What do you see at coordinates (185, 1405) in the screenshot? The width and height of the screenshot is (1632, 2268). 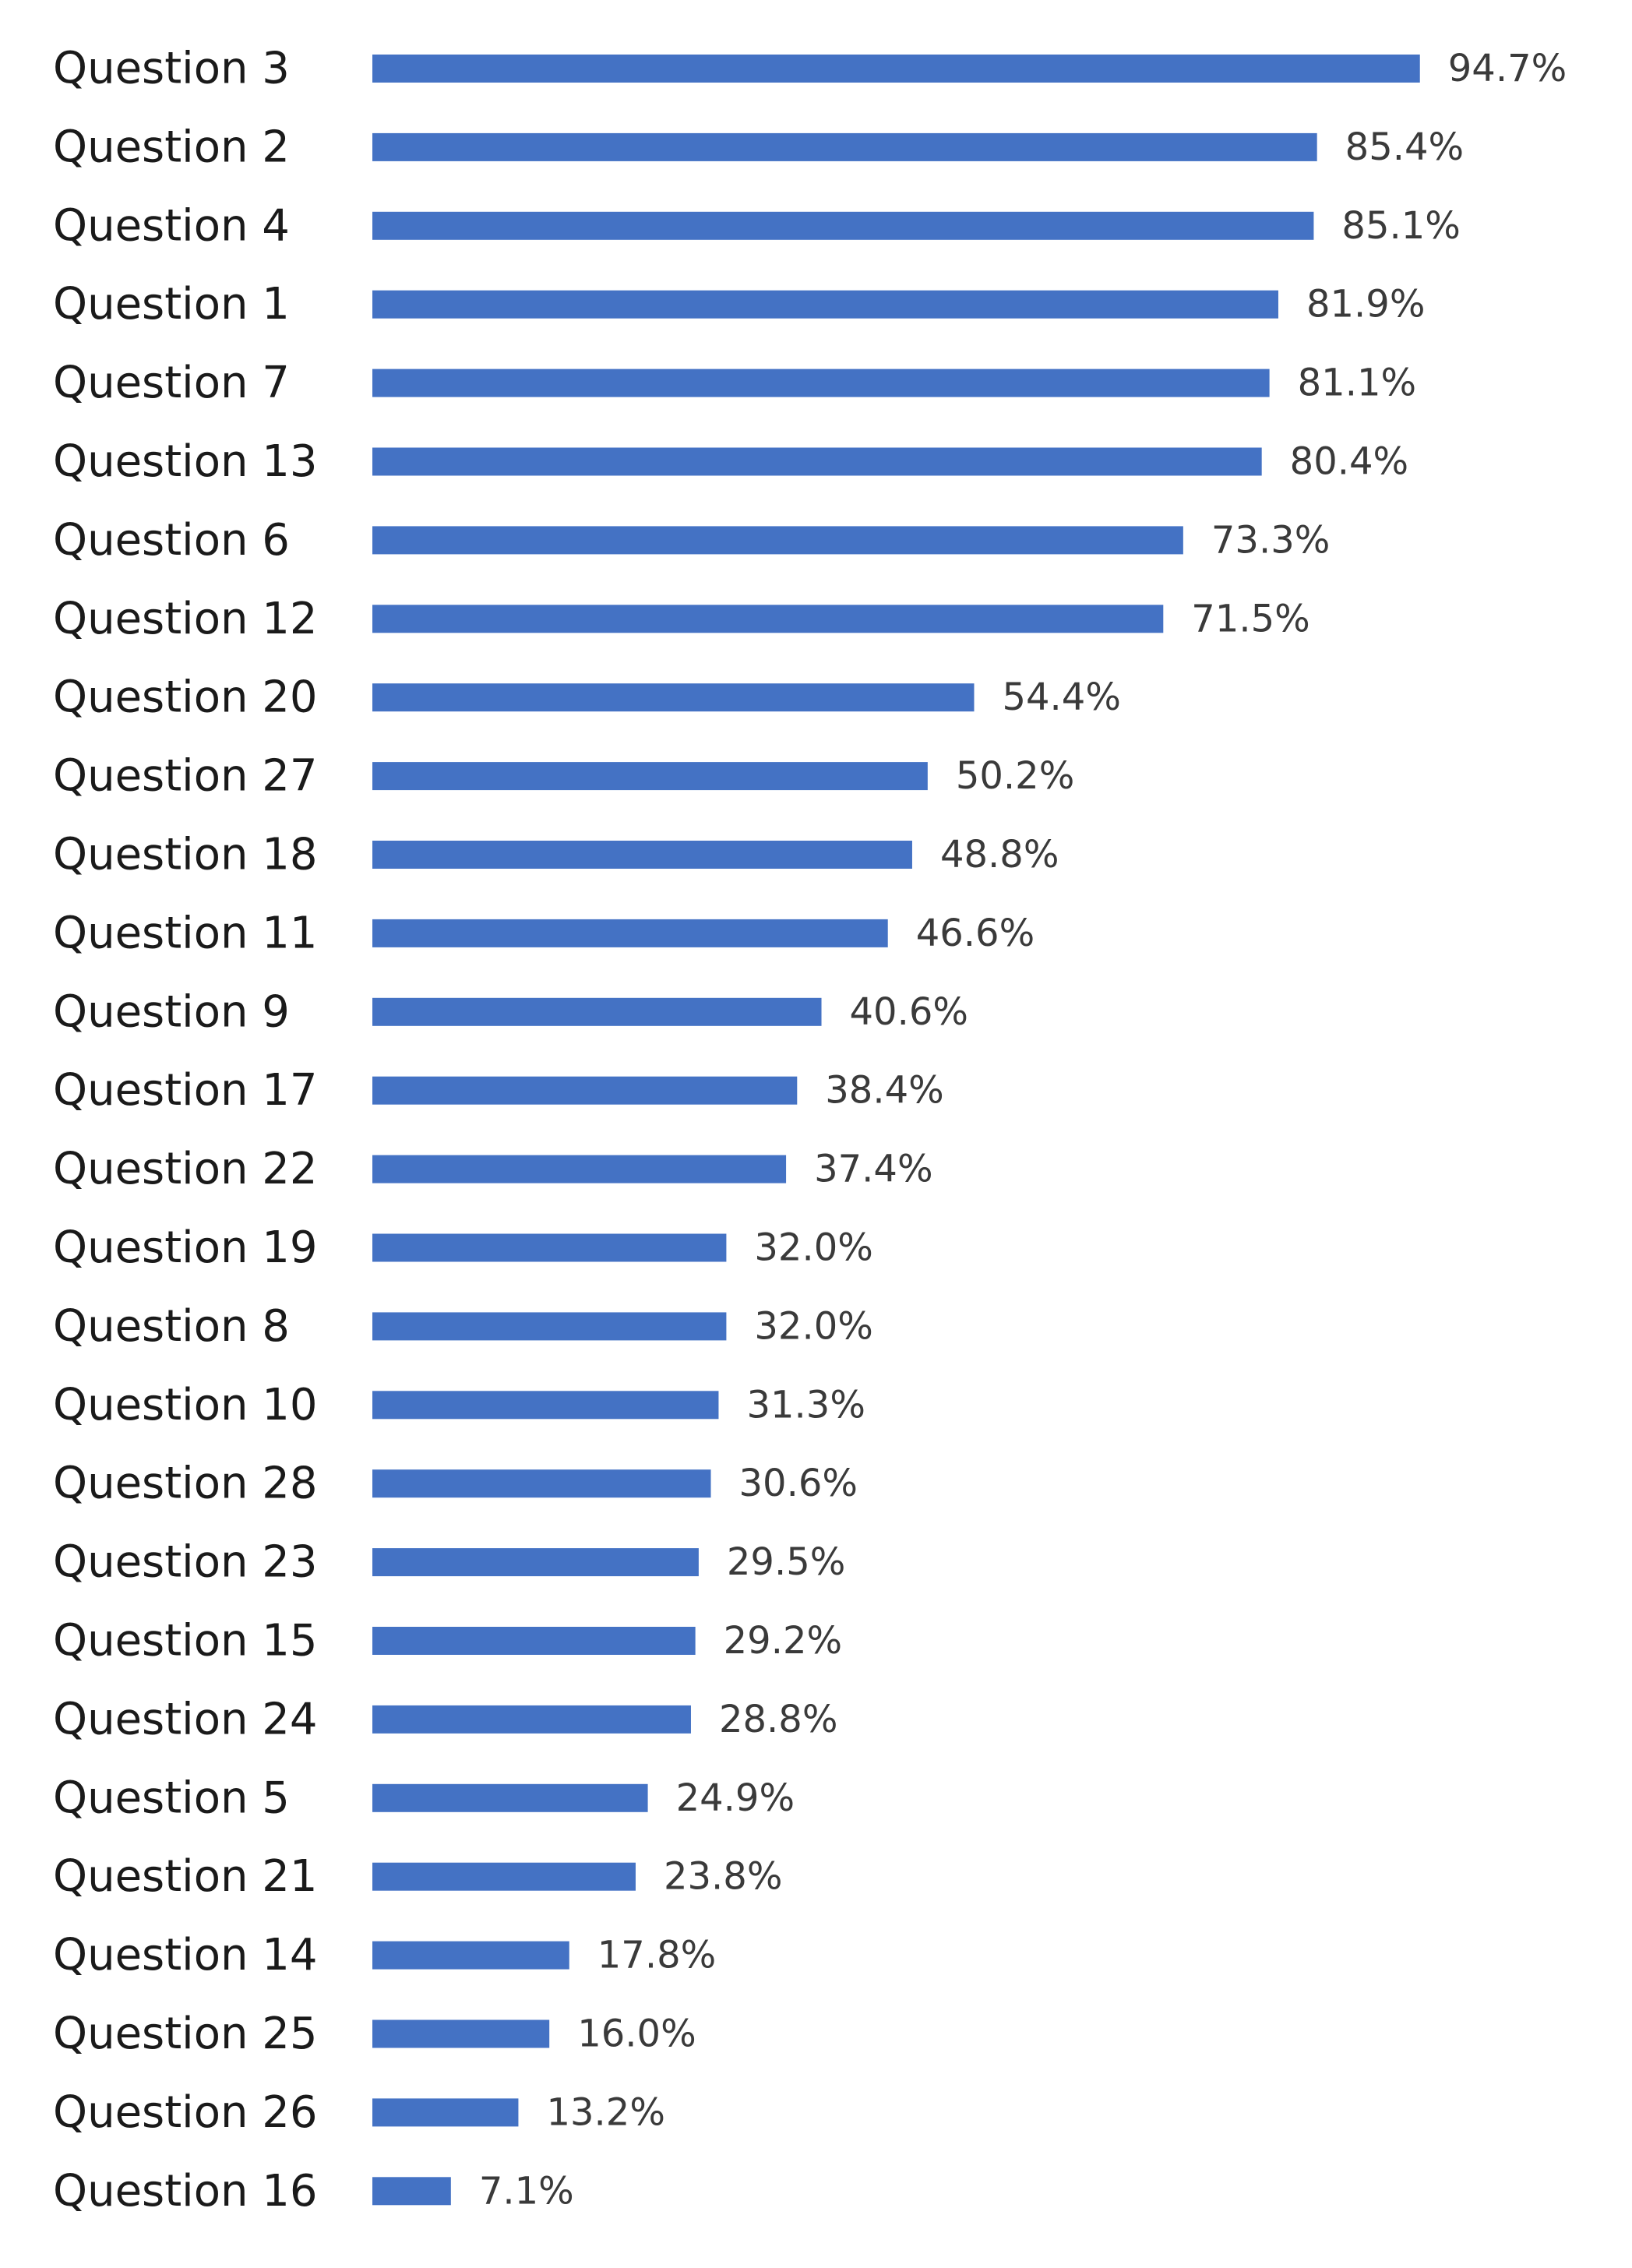 I see `category-label: Question 10` at bounding box center [185, 1405].